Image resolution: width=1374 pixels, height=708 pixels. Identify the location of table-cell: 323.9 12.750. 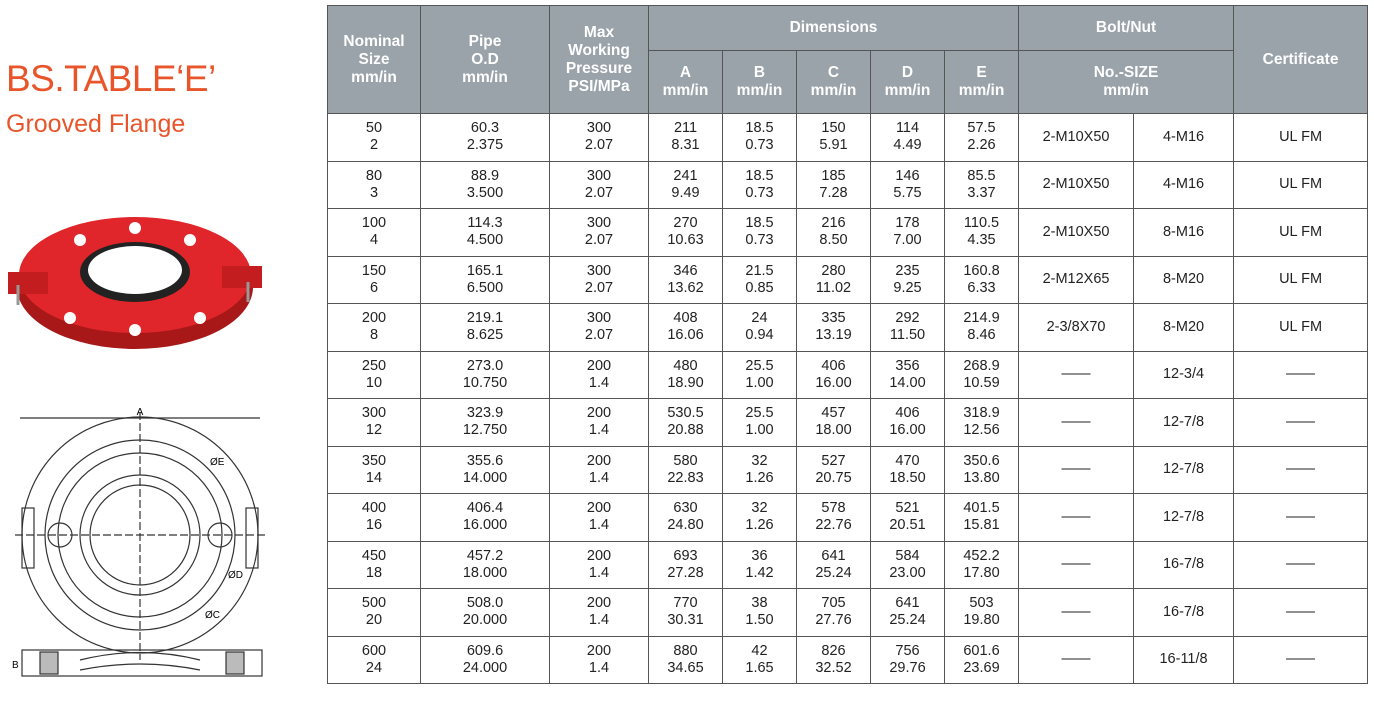
(485, 422).